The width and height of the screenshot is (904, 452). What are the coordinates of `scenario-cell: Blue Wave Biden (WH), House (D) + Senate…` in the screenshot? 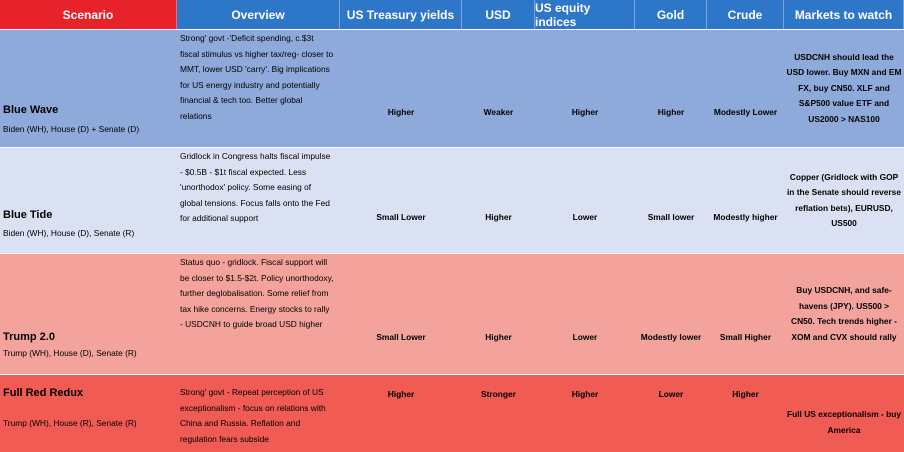 It's located at (88, 88).